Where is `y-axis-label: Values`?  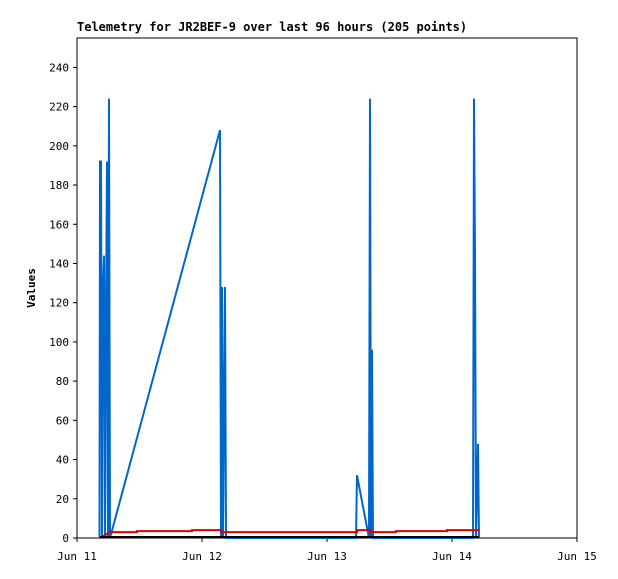 y-axis-label: Values is located at coordinates (31, 288).